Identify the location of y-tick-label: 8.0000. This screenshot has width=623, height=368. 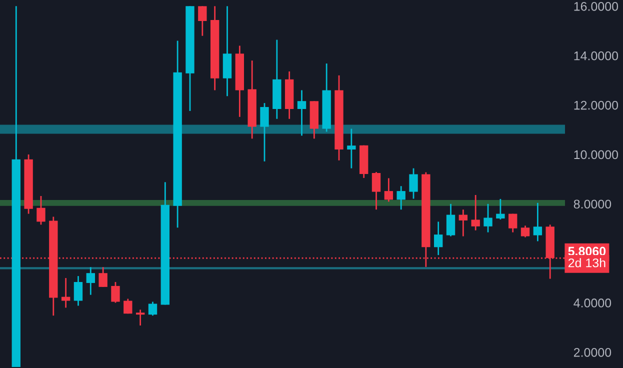
(593, 204).